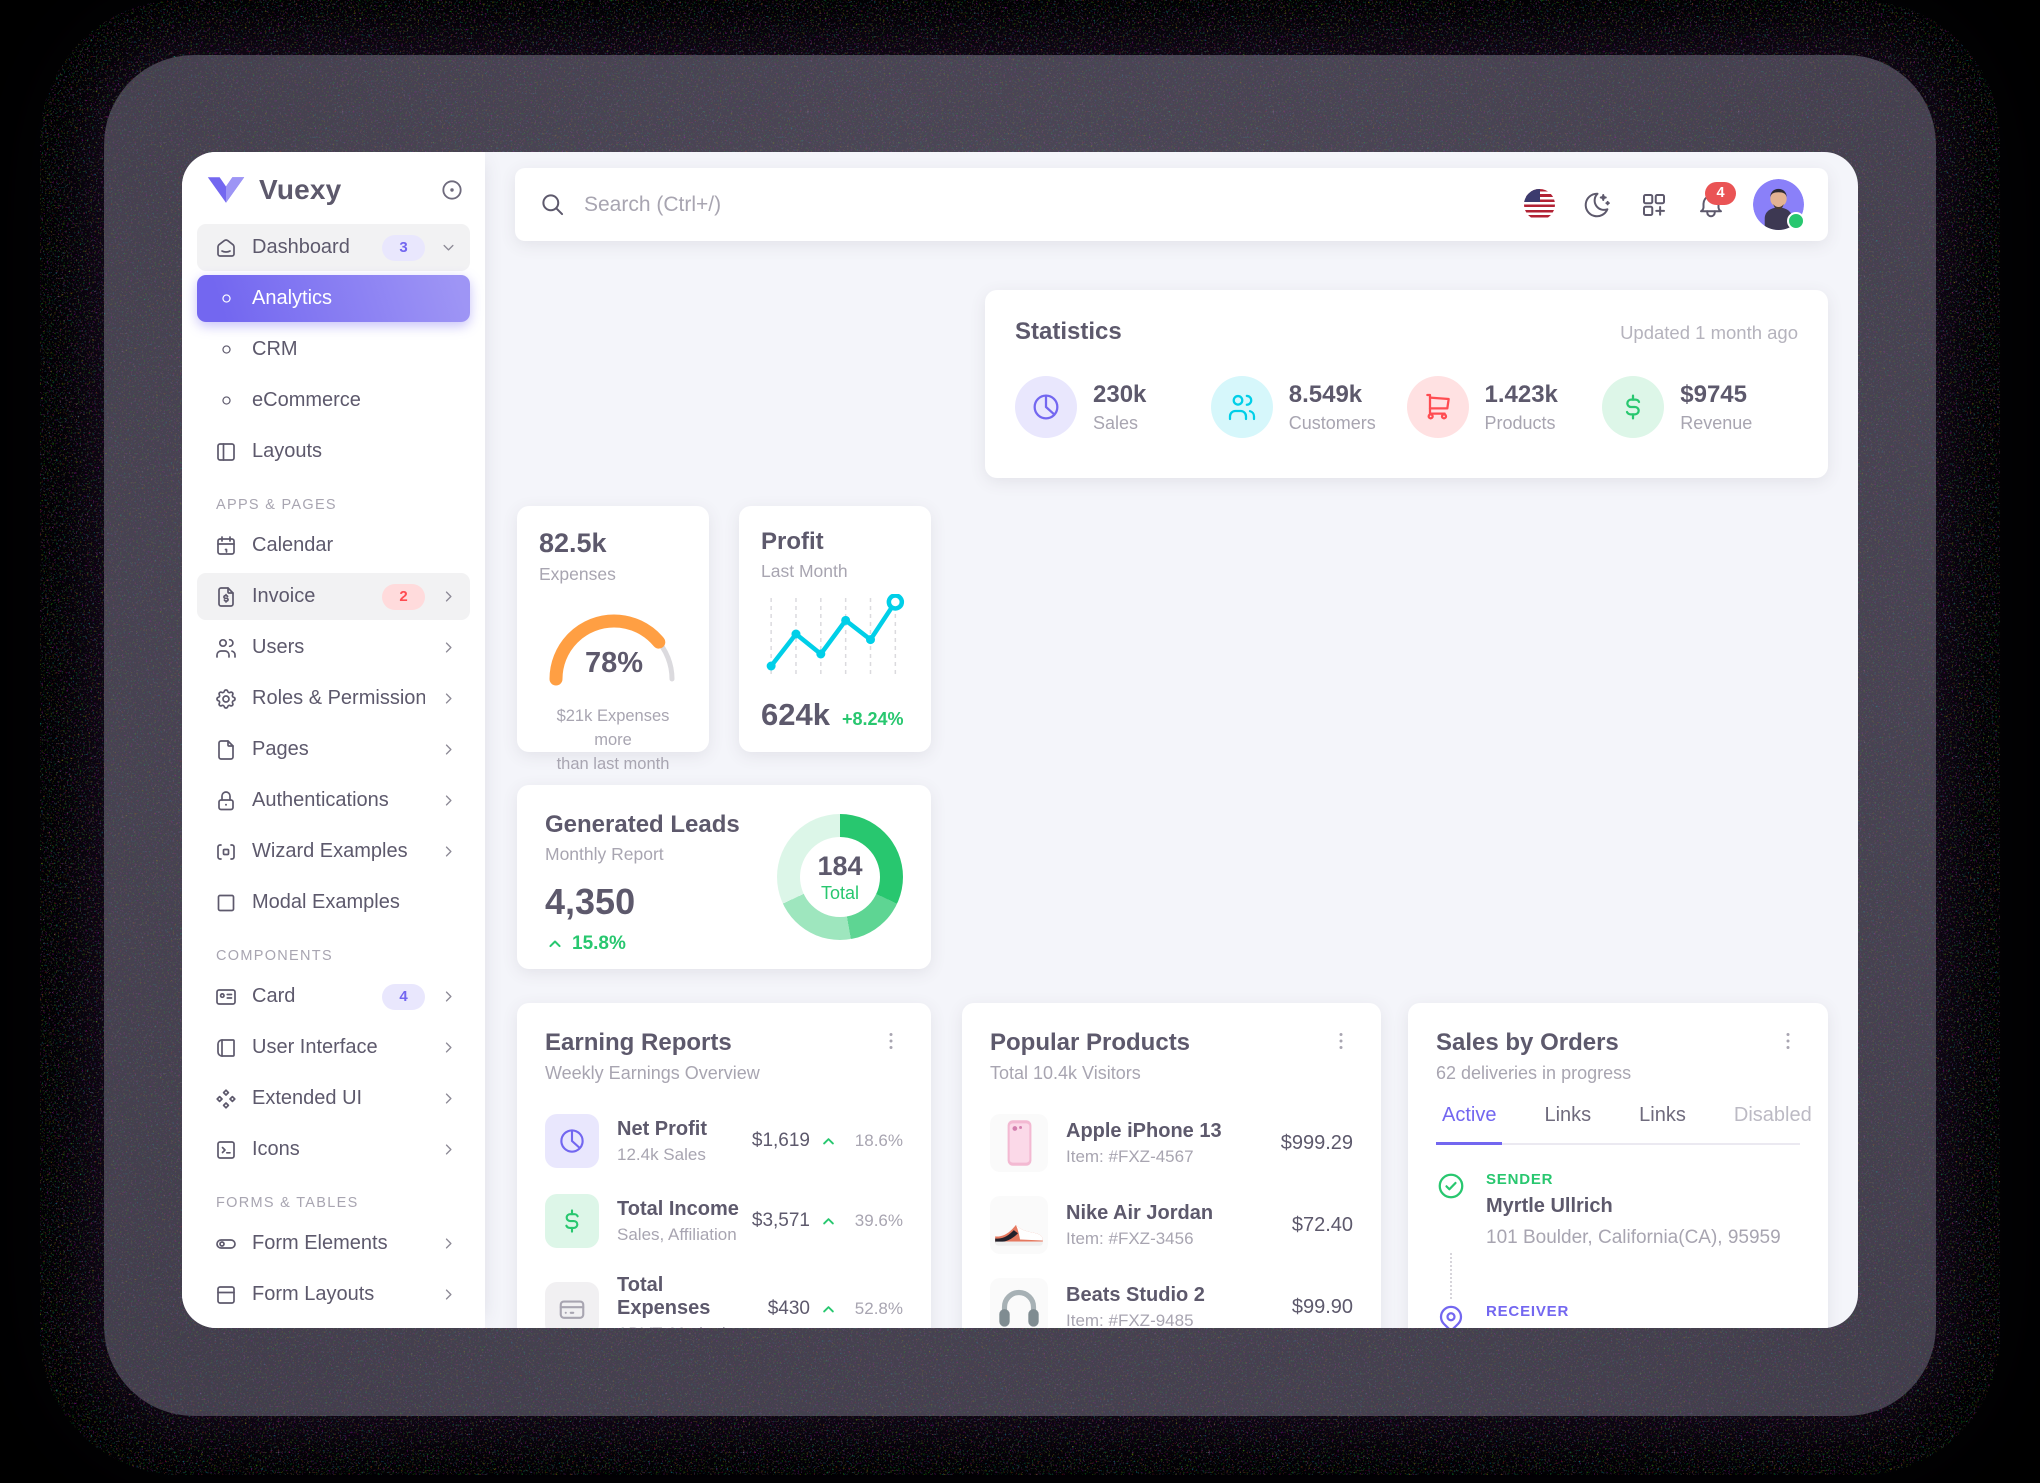 This screenshot has height=1483, width=2040. Describe the element at coordinates (333, 298) in the screenshot. I see `sidebar-item-analytics: Analytics` at that location.